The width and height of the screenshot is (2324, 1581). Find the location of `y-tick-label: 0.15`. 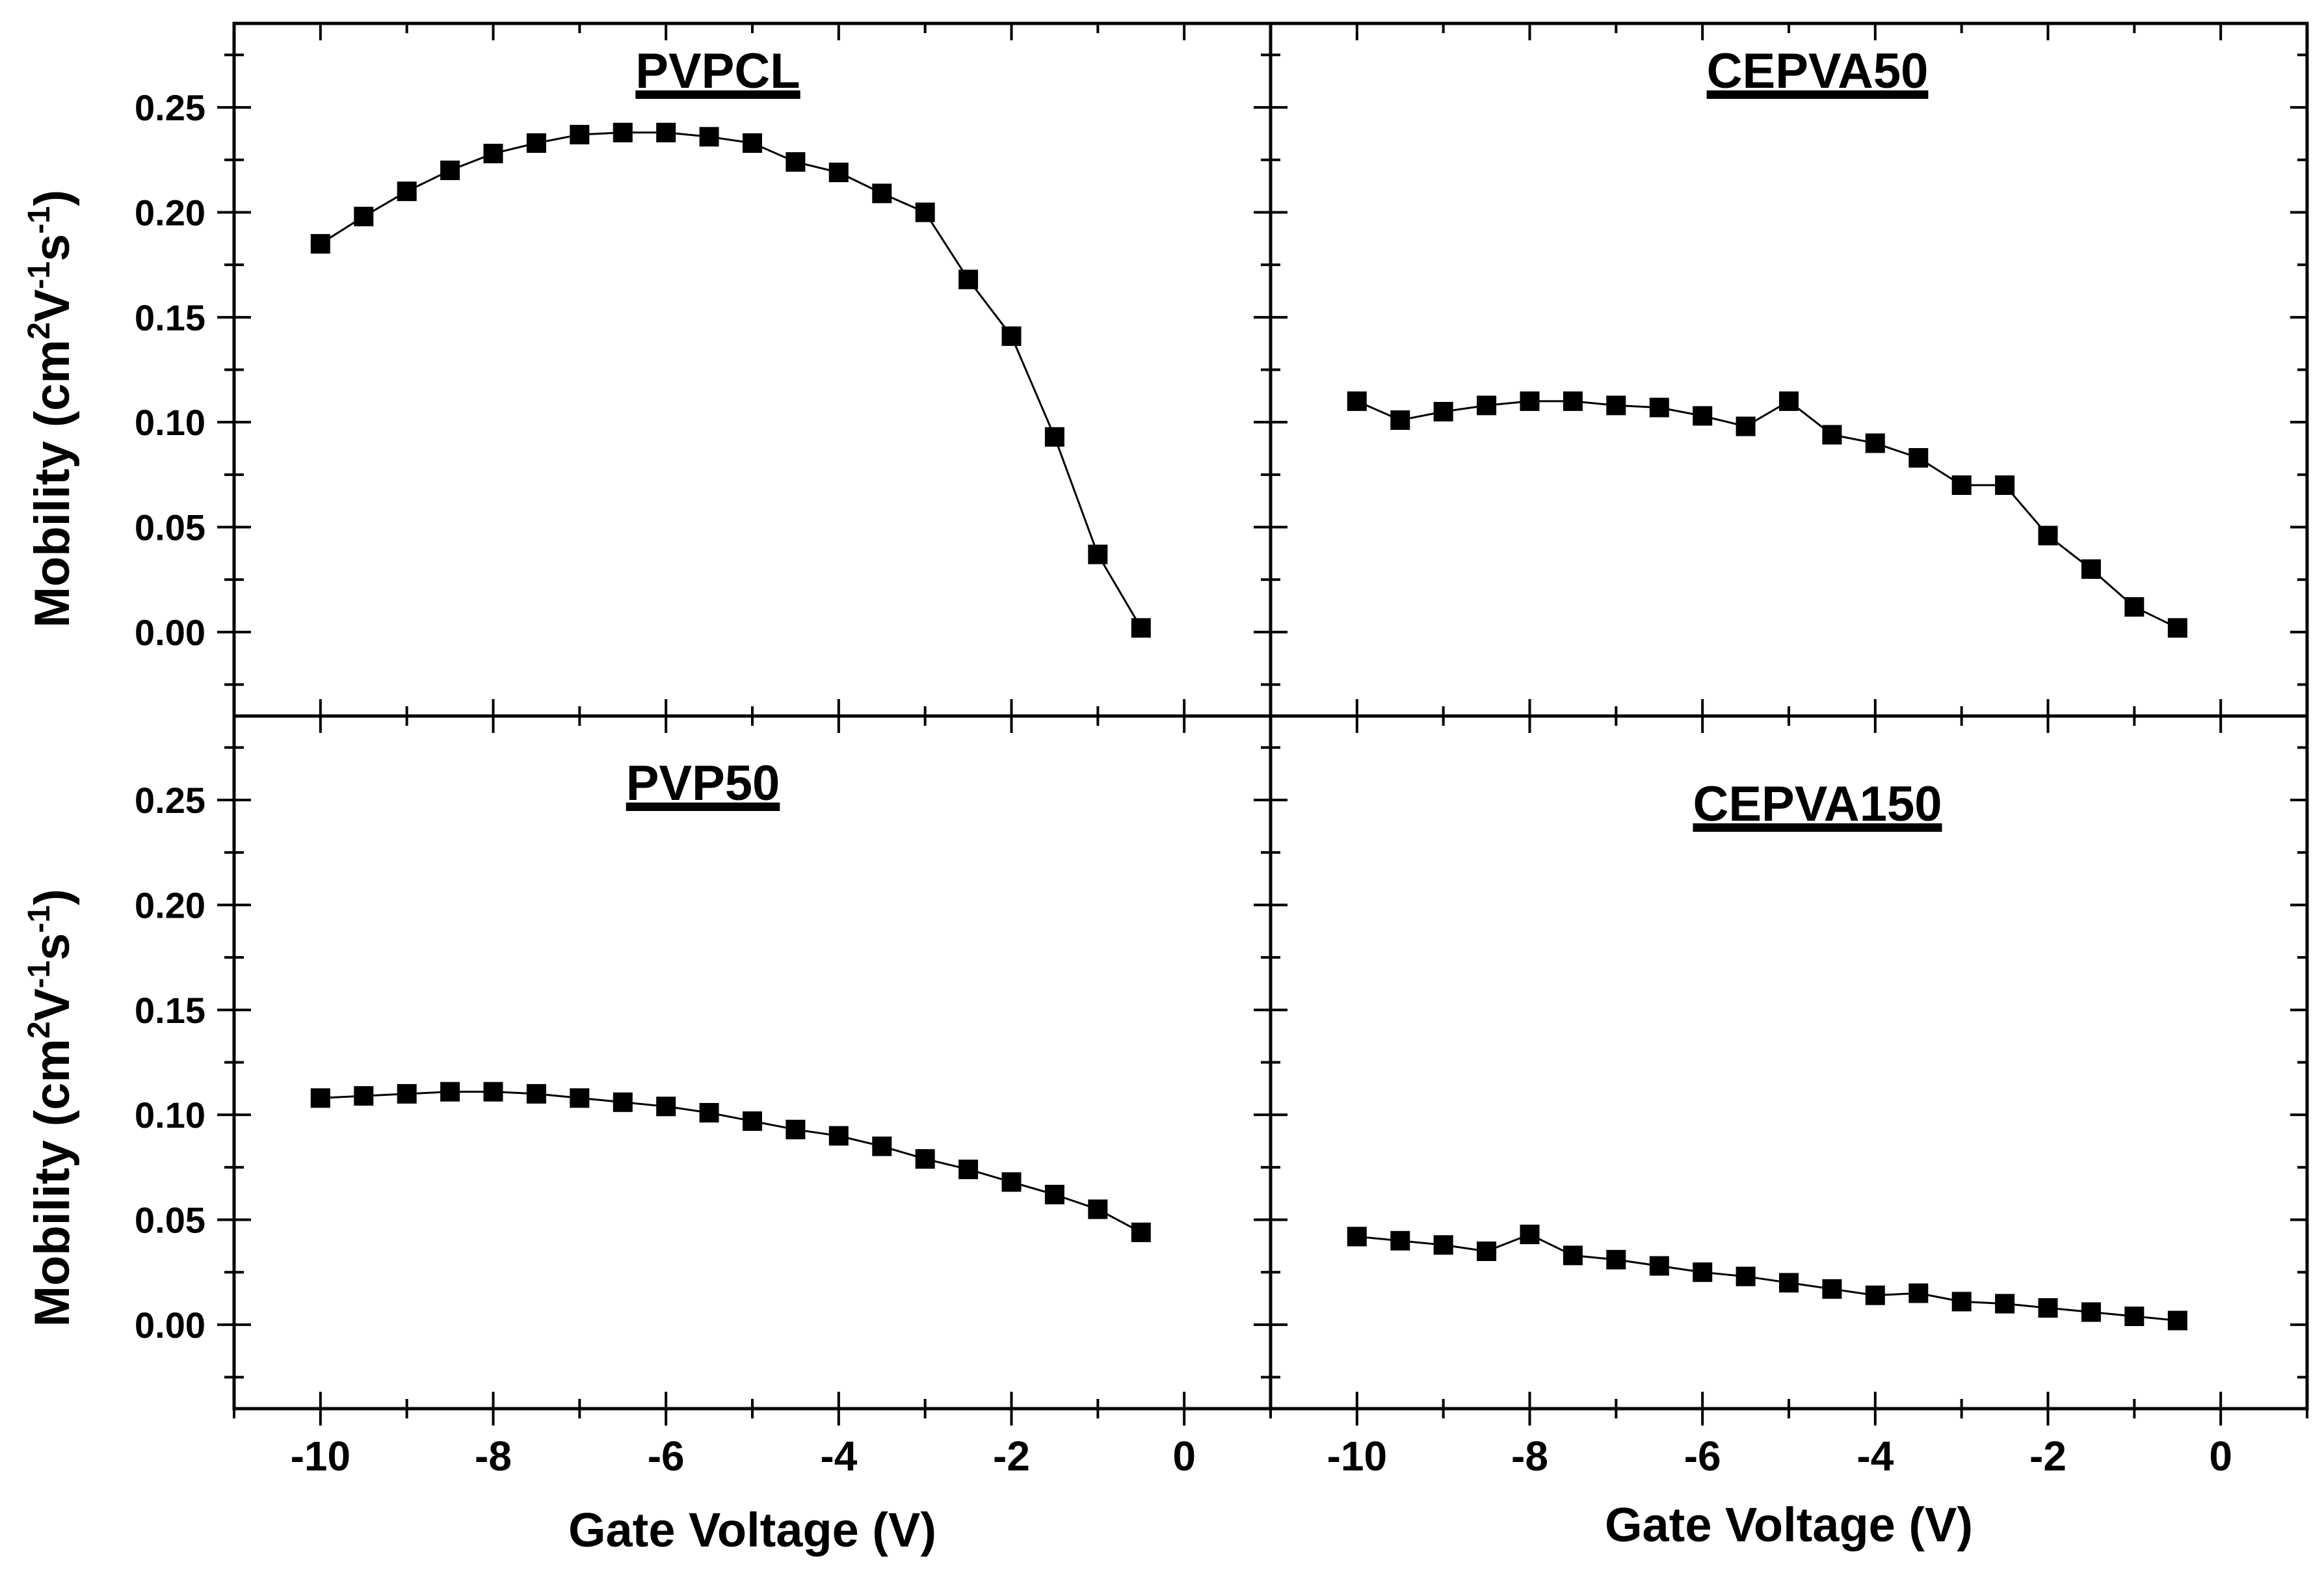

y-tick-label: 0.15 is located at coordinates (170, 1010).